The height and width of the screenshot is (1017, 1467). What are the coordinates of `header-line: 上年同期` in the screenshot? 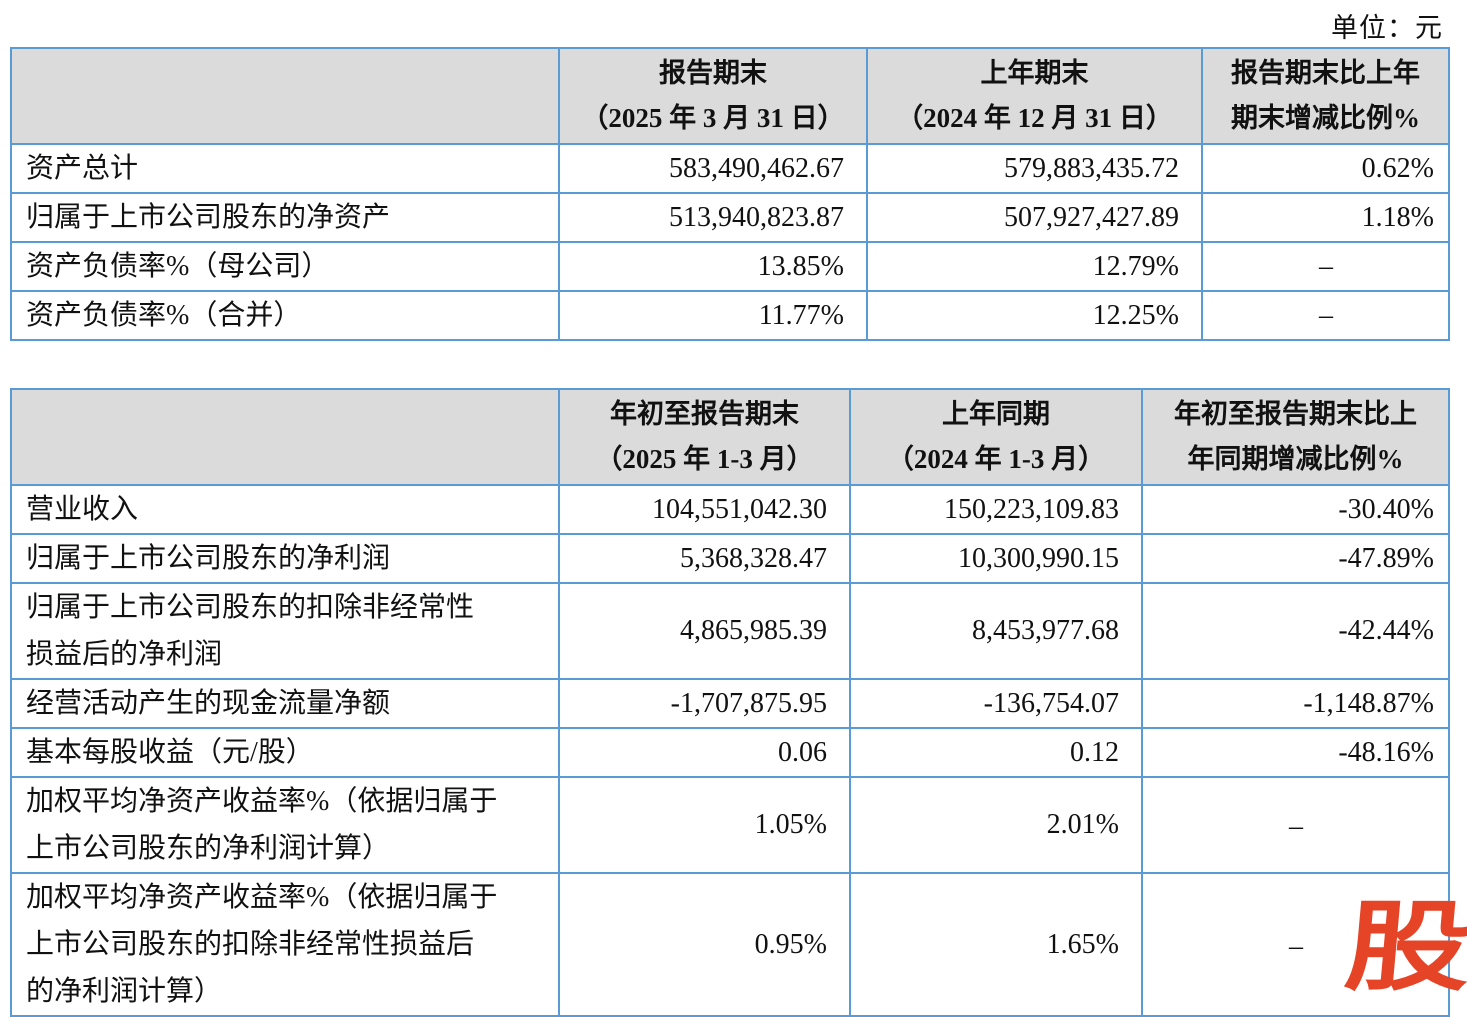 It's located at (996, 414).